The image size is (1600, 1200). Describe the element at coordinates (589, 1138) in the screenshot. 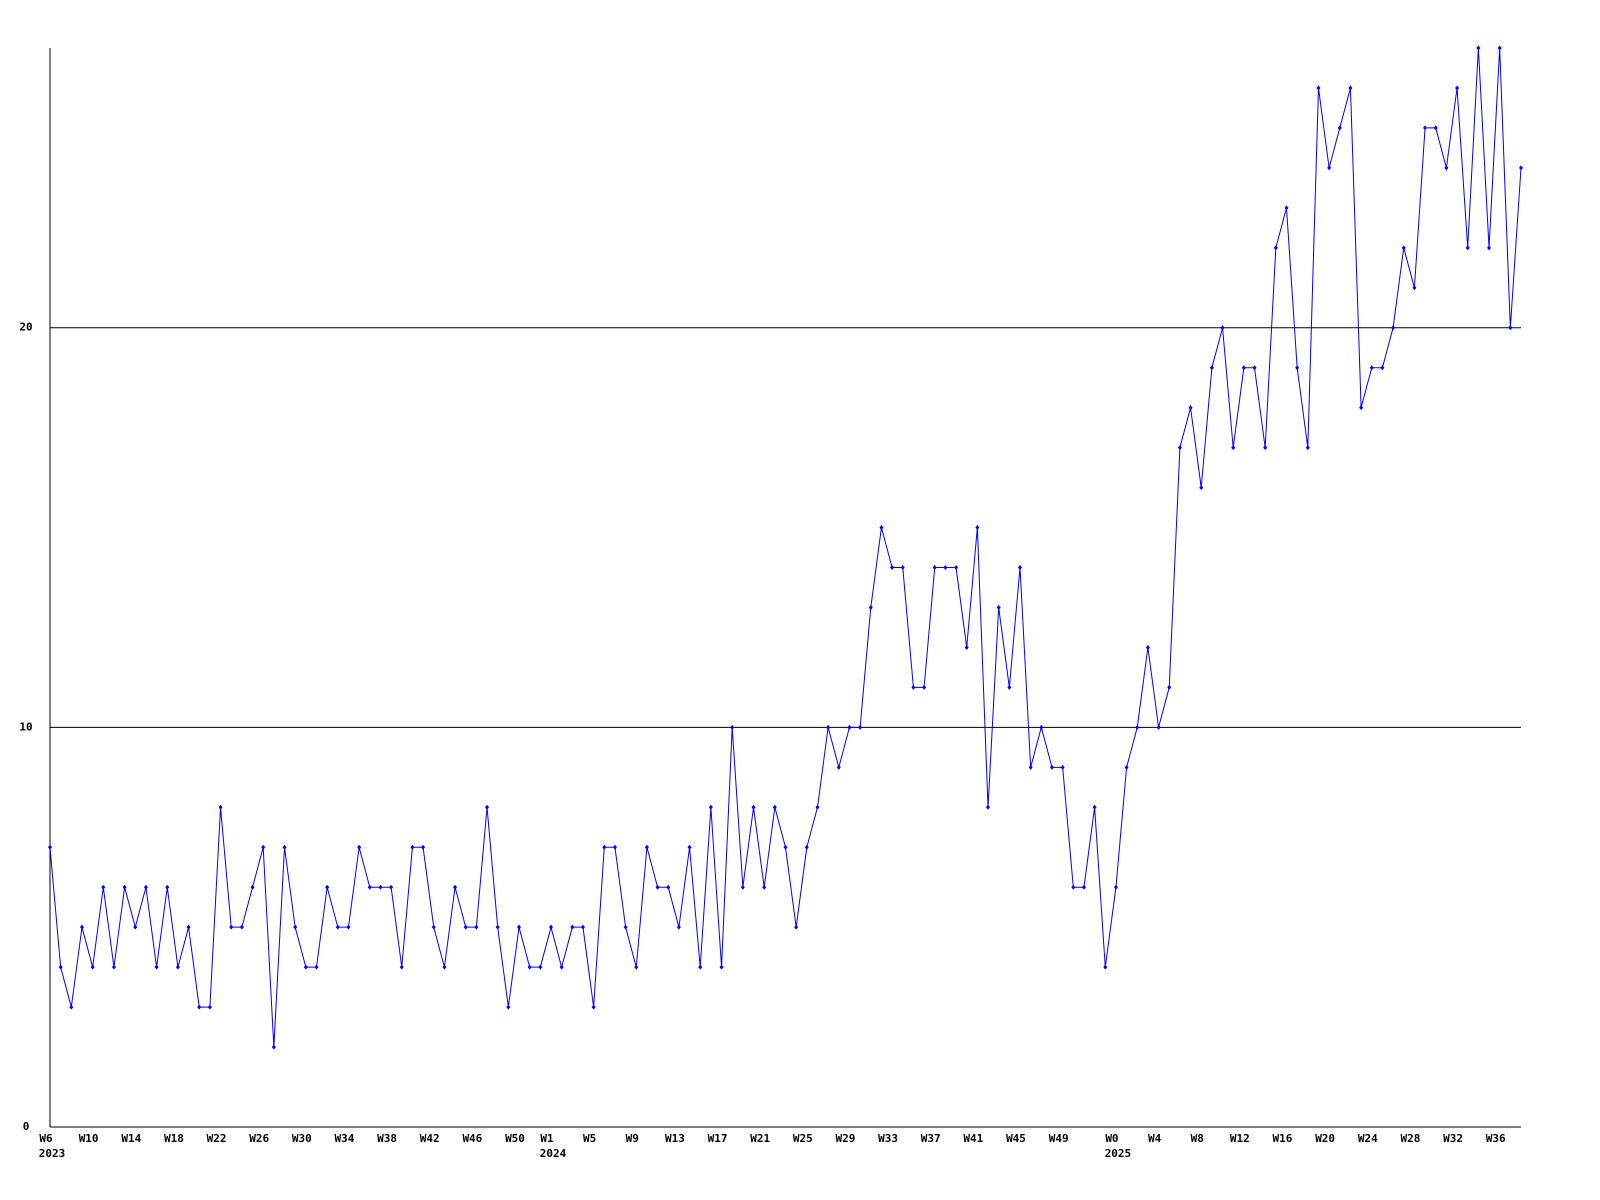

I see `x-tick-label: W5` at that location.